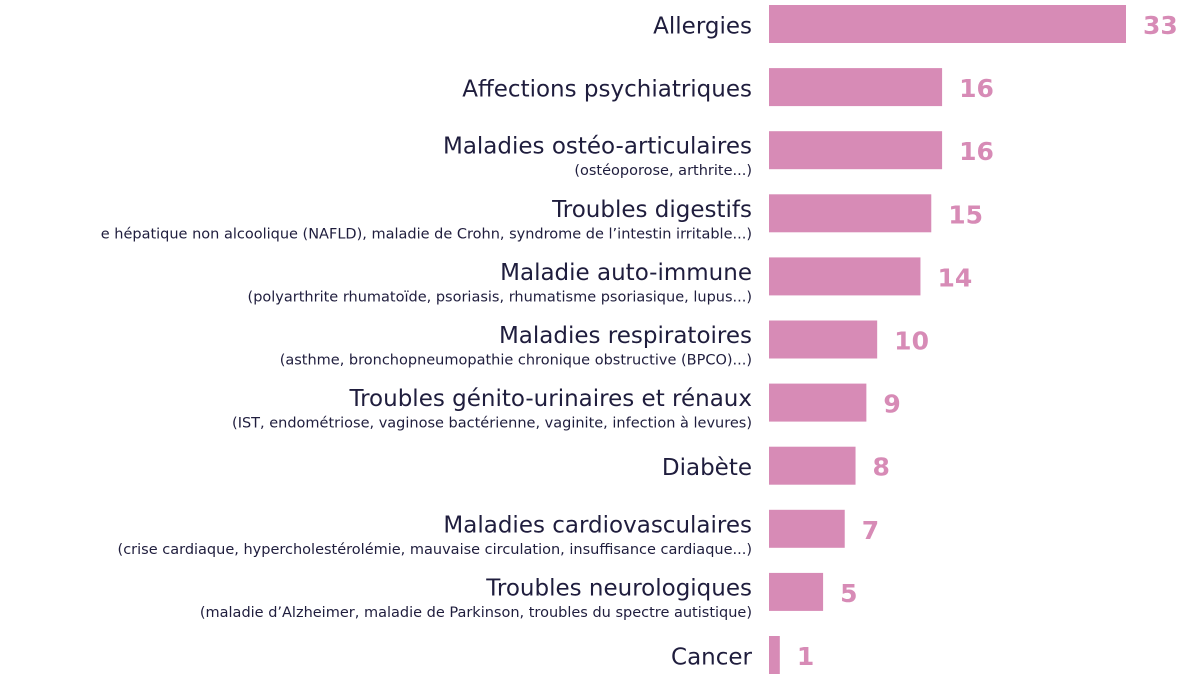 The width and height of the screenshot is (1179, 674). What do you see at coordinates (607, 90) in the screenshot?
I see `category-label: Affections psychiatriques` at bounding box center [607, 90].